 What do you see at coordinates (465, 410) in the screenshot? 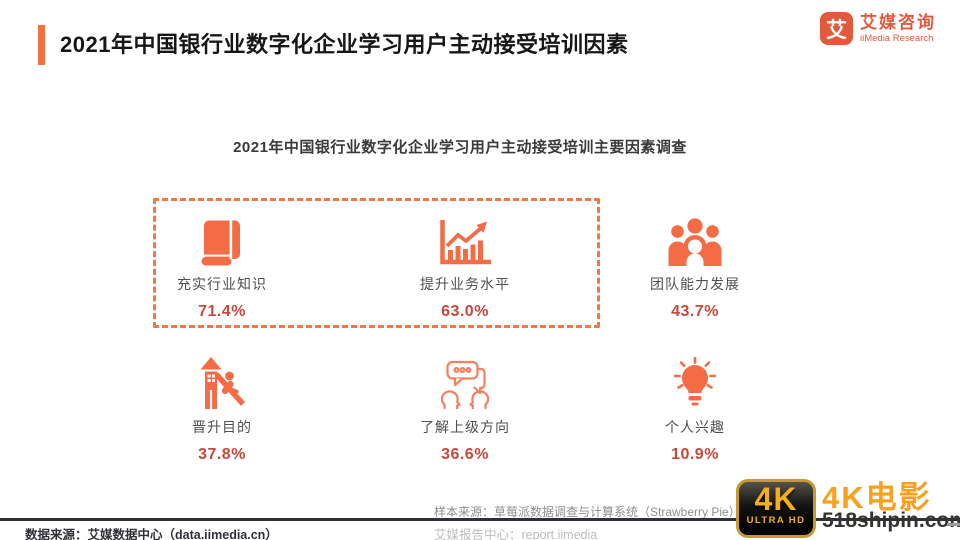
I see `factor-item-superior-direction: 了解上级方向 36.6%` at bounding box center [465, 410].